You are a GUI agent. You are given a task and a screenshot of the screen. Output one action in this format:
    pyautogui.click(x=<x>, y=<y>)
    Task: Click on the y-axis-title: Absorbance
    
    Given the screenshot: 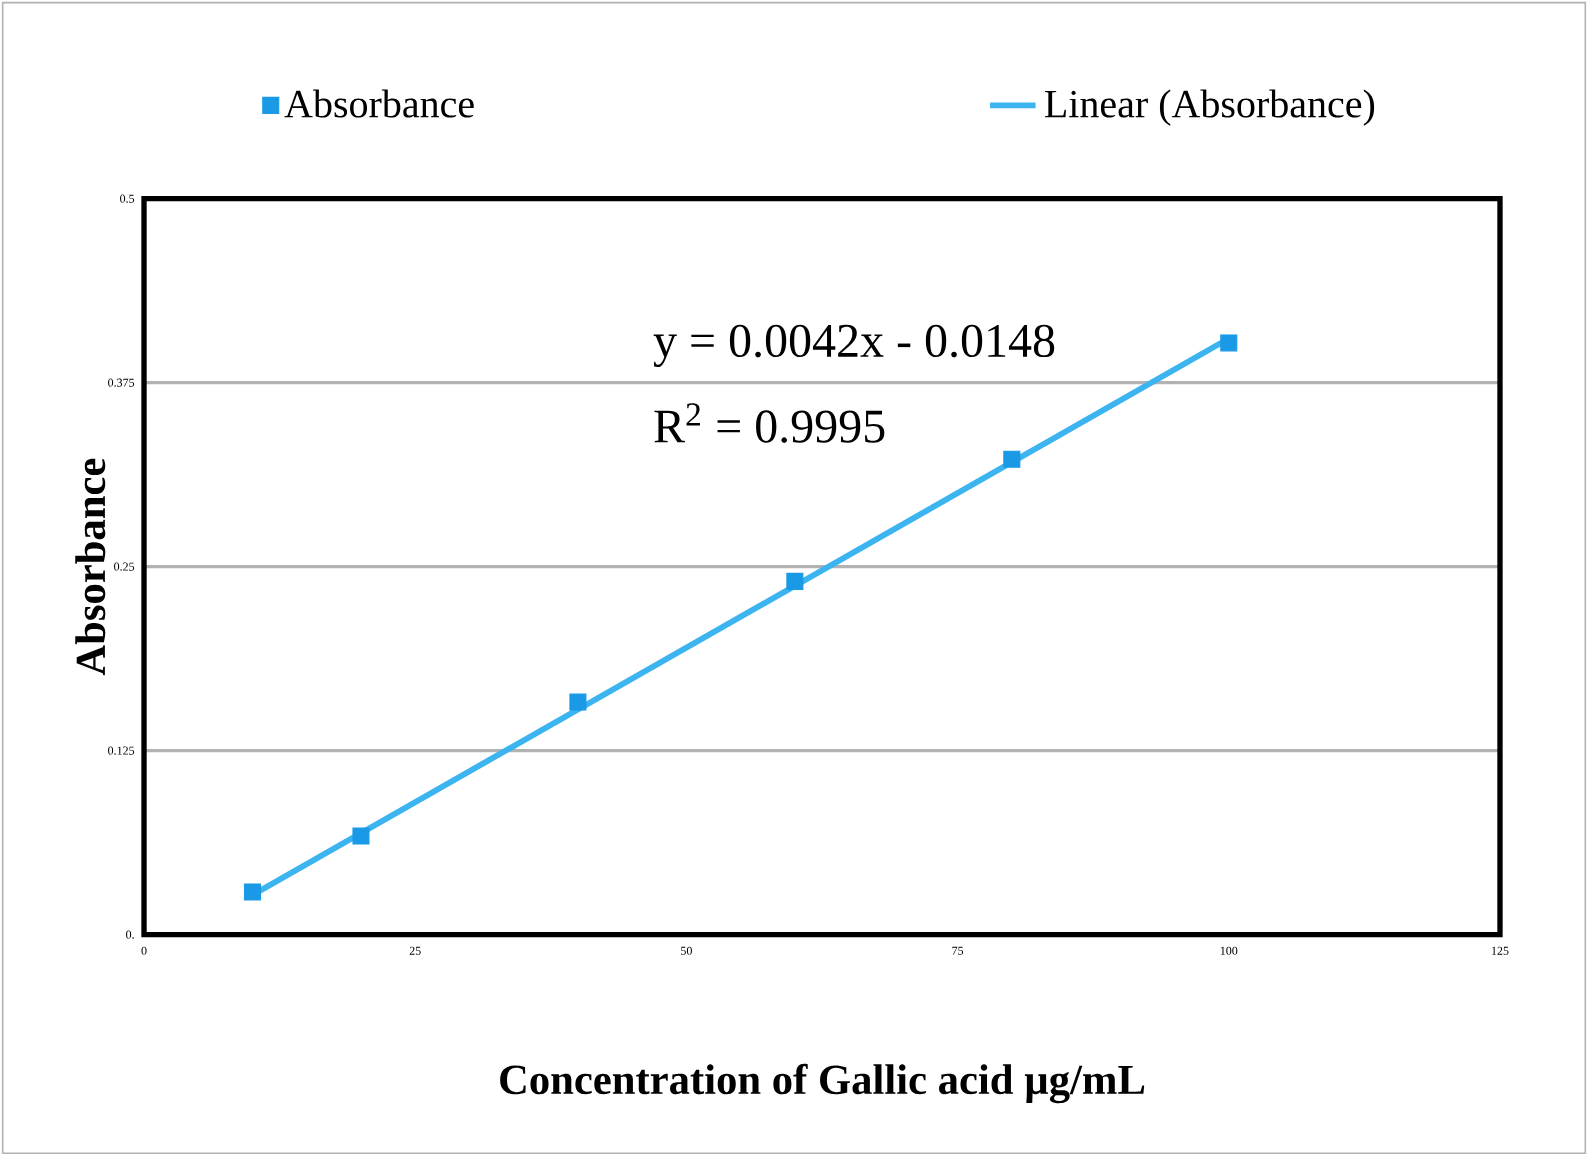 What is the action you would take?
    pyautogui.click(x=90, y=567)
    